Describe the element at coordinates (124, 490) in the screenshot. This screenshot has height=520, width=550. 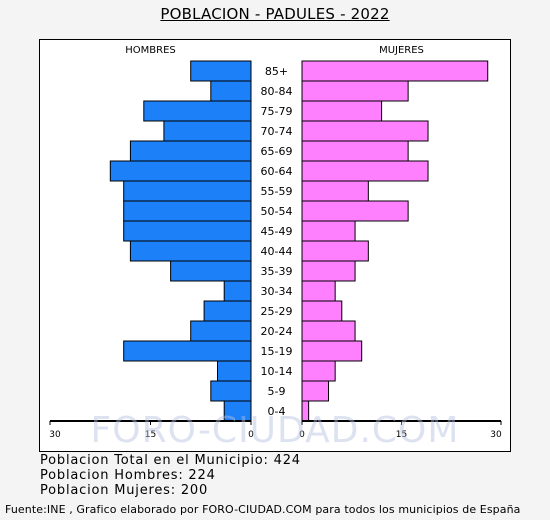
I see `stat-mujeres: Poblacion Mujeres: 200` at that location.